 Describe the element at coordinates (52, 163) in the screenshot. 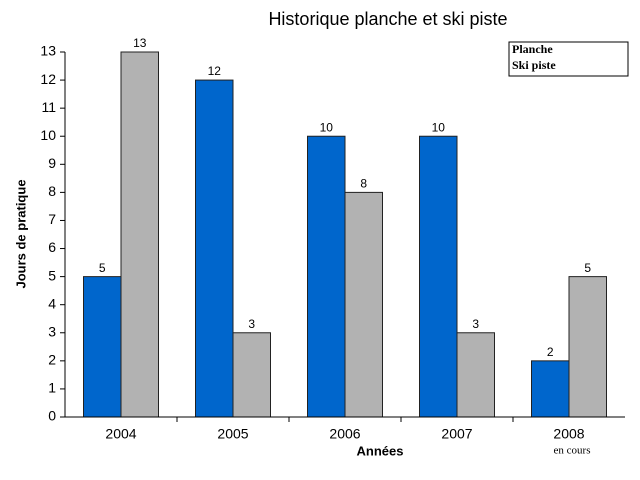

I see `y-tick-label: 9` at that location.